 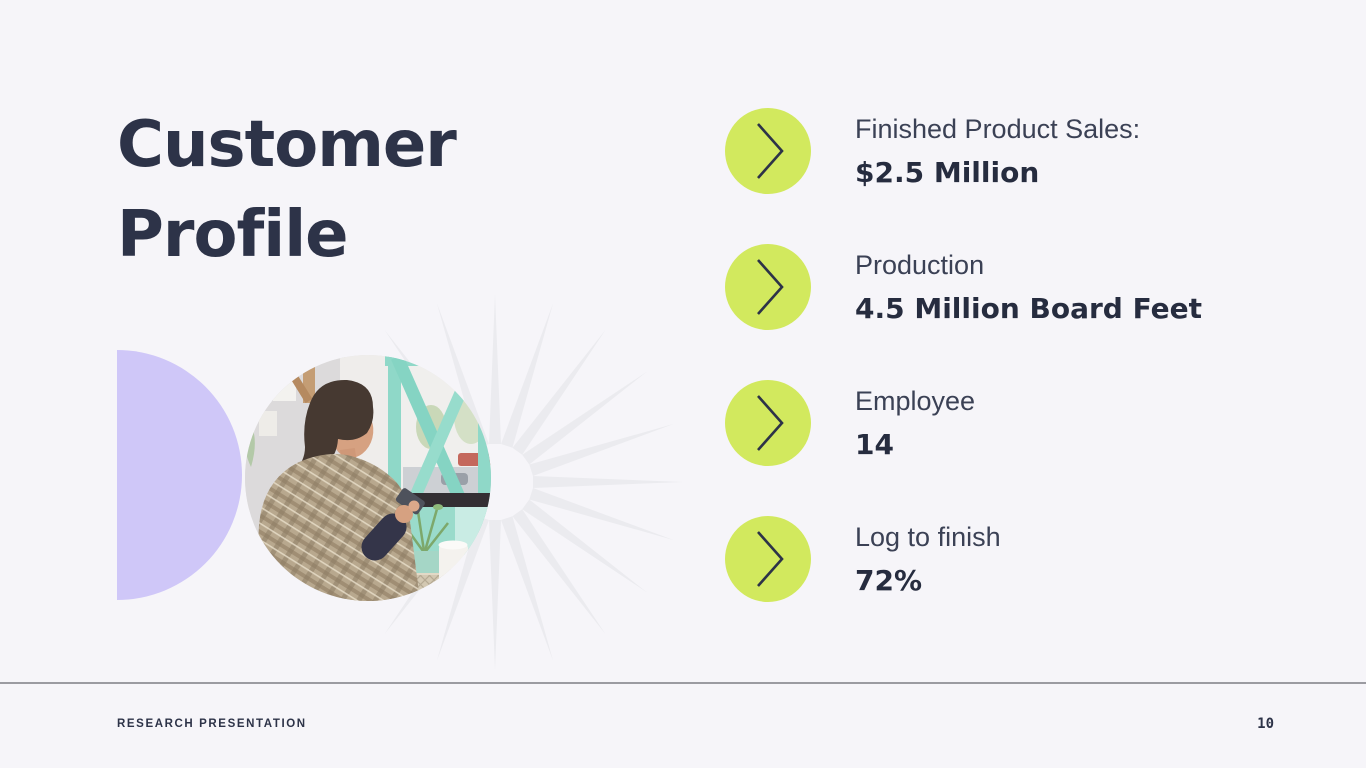 I want to click on stat-value: 4.5 Million Board Feet, so click(x=1028, y=308).